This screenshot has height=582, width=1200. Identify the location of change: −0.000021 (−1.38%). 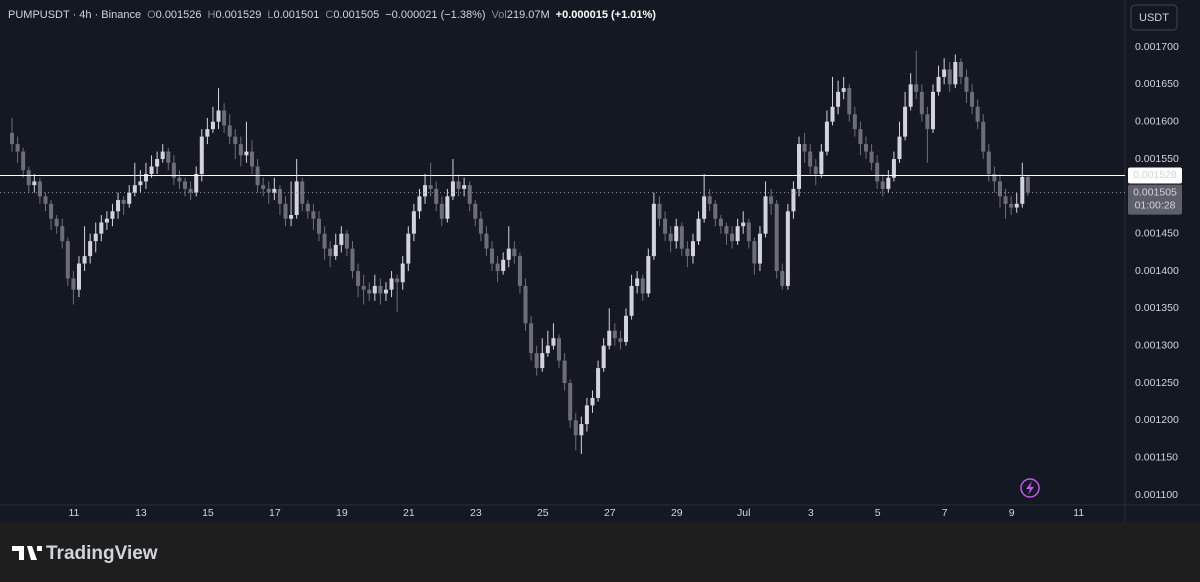
(435, 15).